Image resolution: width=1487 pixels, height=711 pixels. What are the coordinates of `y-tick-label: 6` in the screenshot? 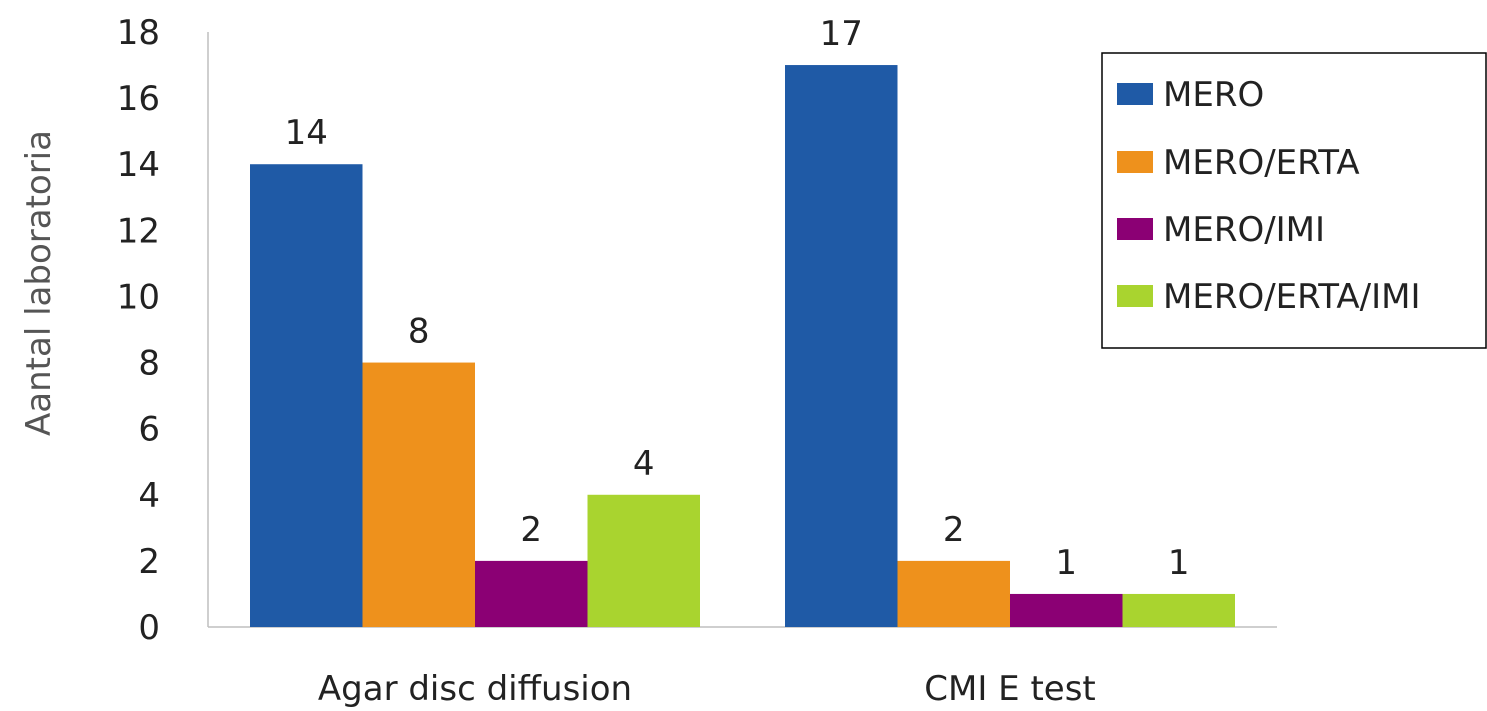 It's located at (149, 430).